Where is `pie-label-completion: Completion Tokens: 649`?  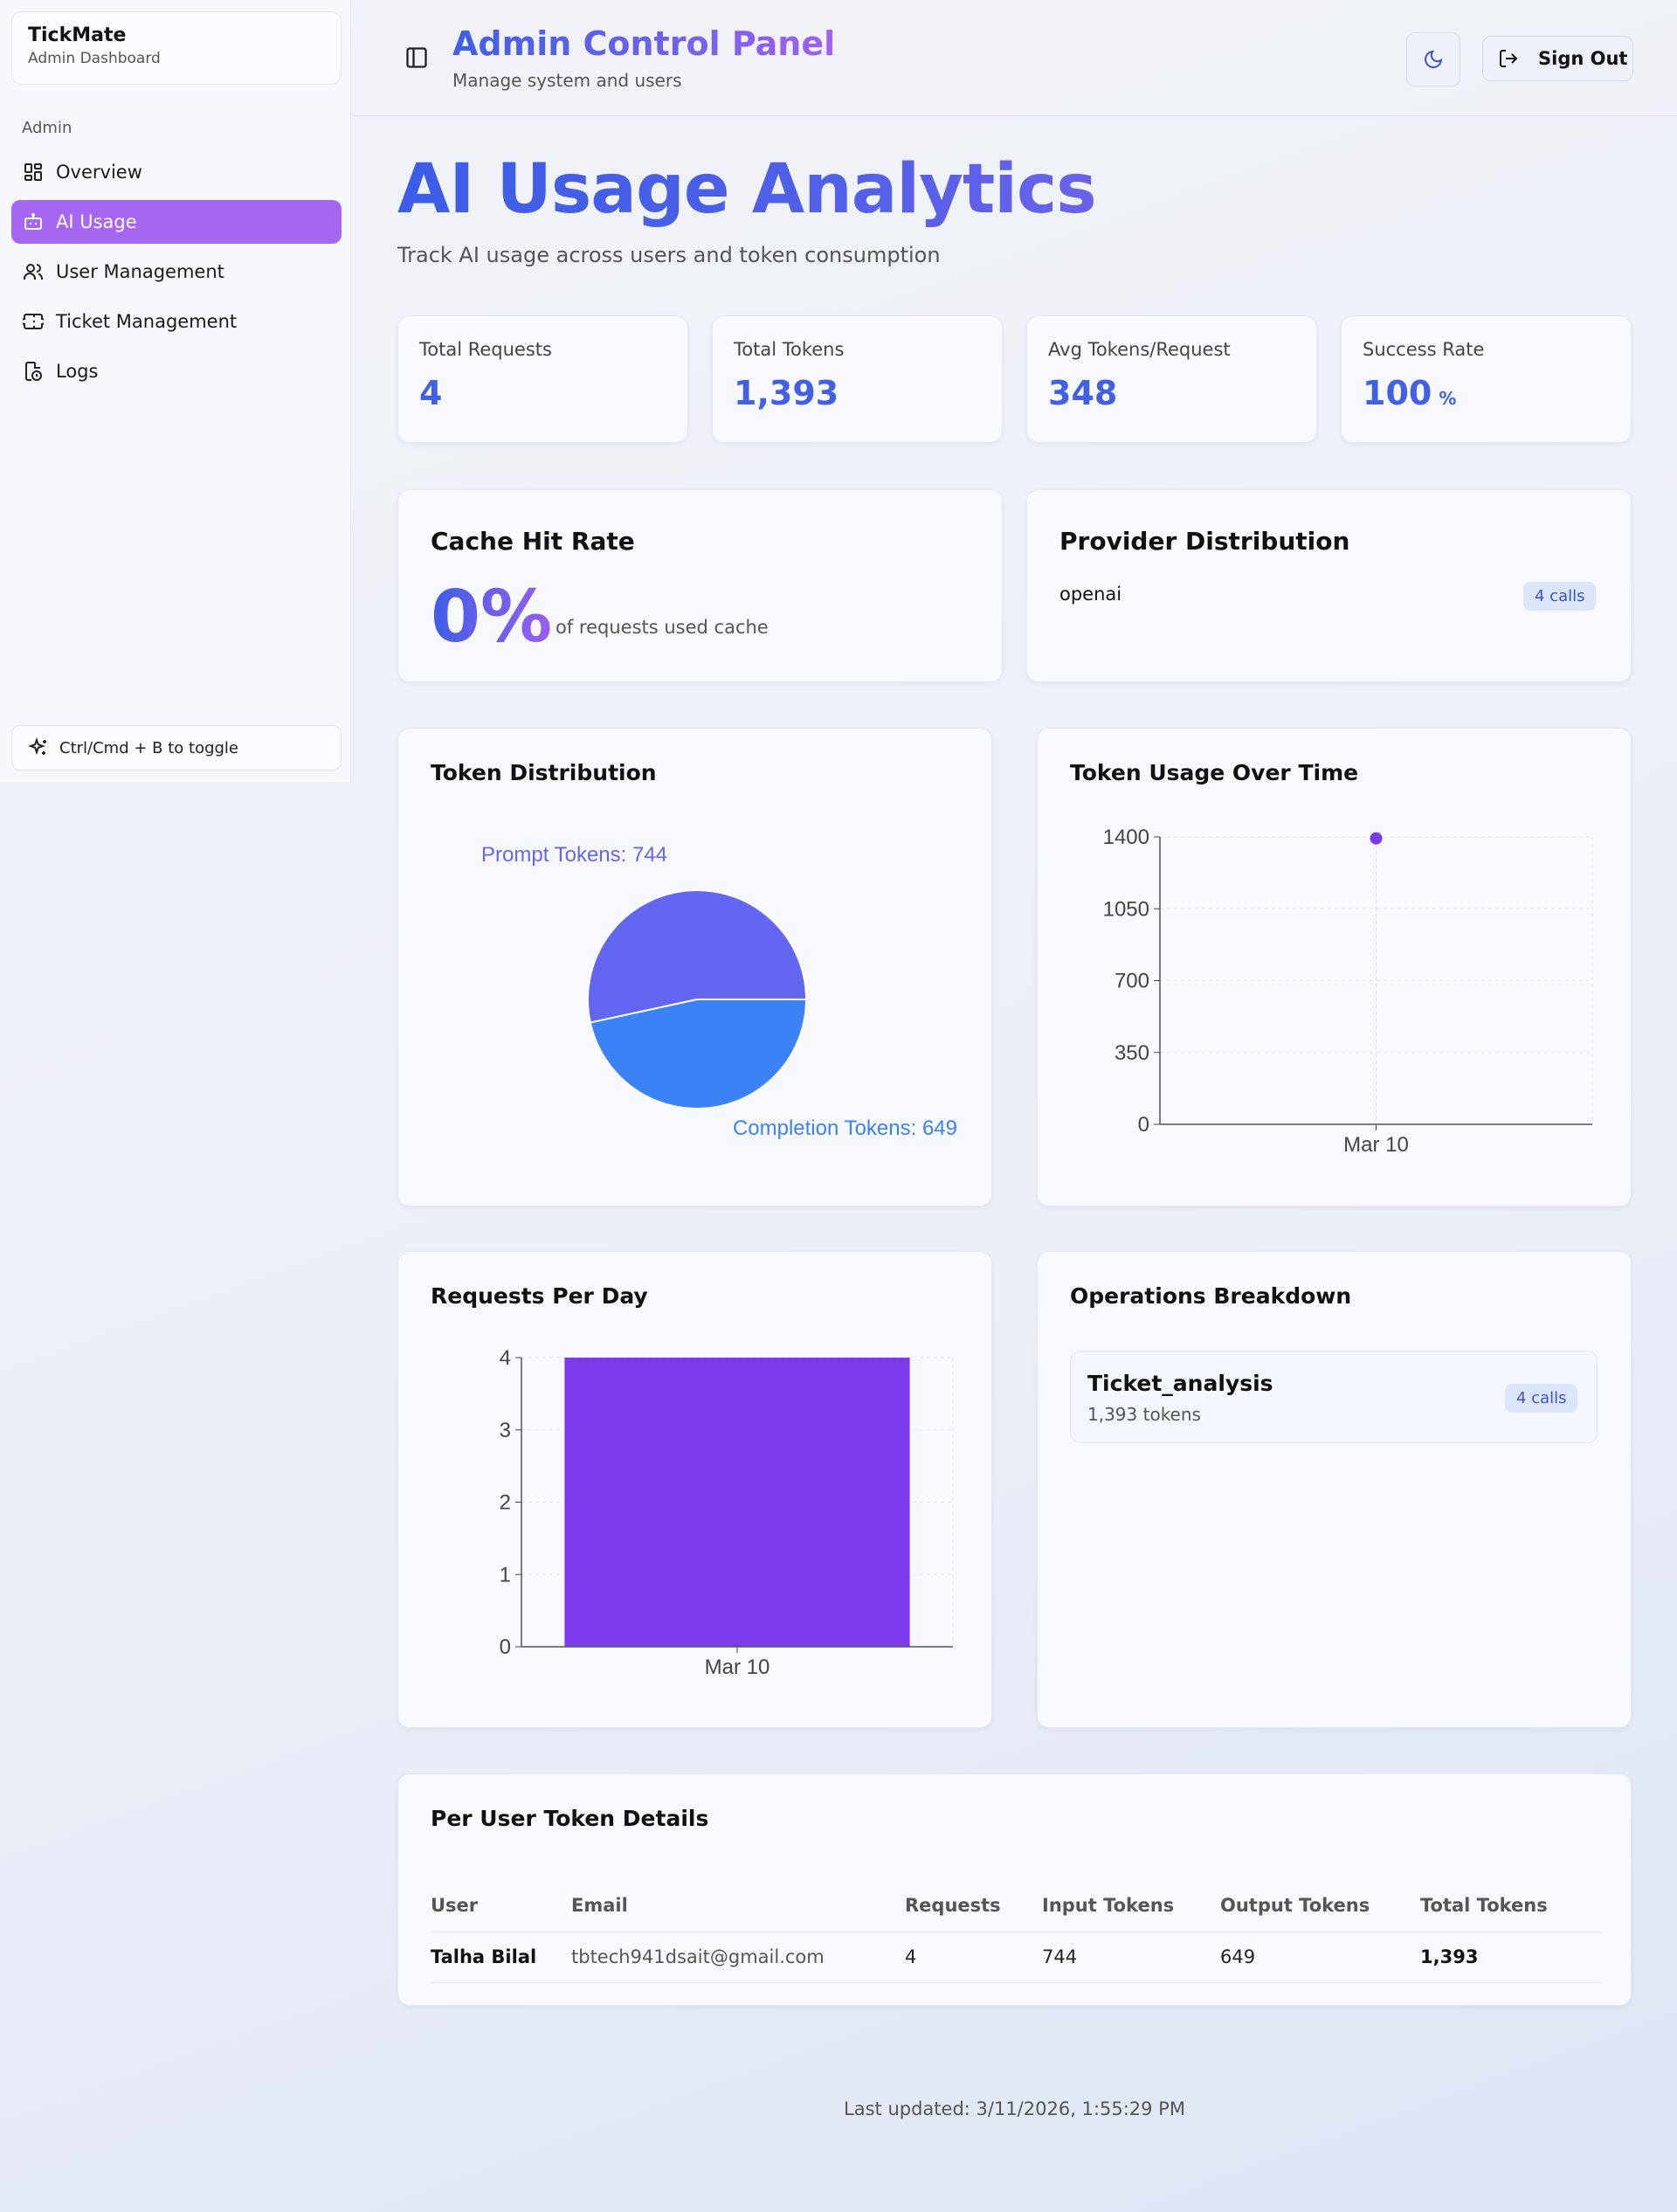 pie-label-completion: Completion Tokens: 649 is located at coordinates (845, 1128).